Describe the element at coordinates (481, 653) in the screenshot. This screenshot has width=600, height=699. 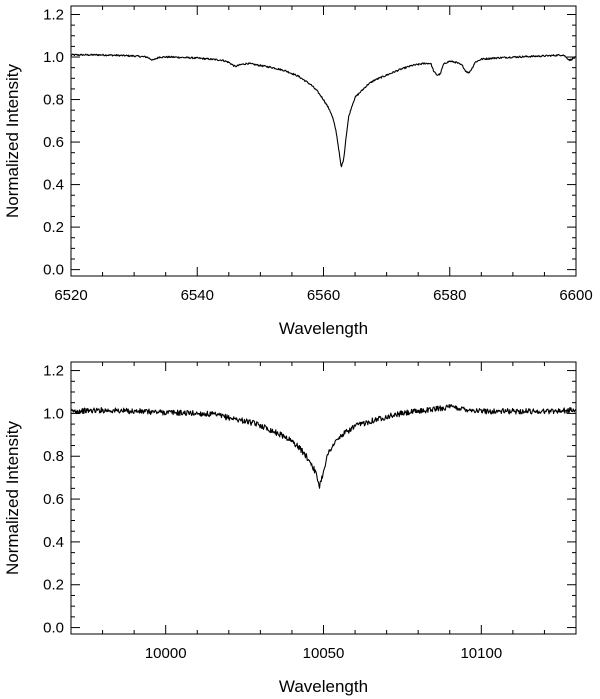
I see `x-tick-label: 10100` at that location.